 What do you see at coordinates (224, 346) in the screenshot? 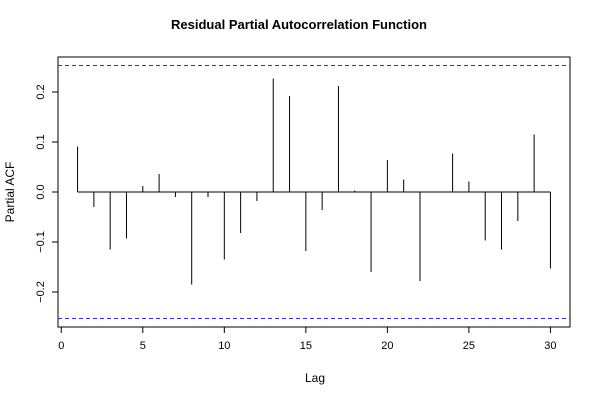
I see `x-tick-label: 10` at bounding box center [224, 346].